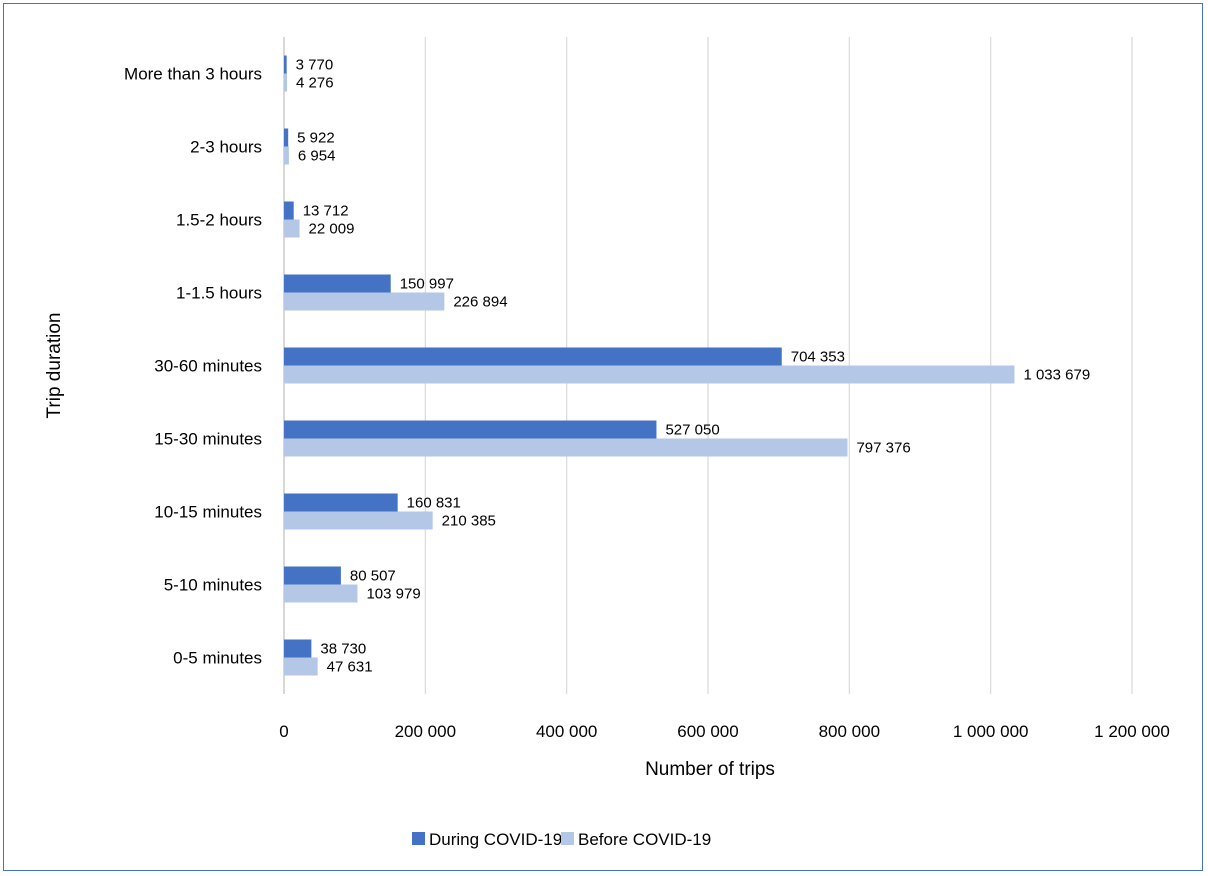 Image resolution: width=1208 pixels, height=876 pixels. Describe the element at coordinates (54, 366) in the screenshot. I see `y-axis-title: Trip duration` at that location.